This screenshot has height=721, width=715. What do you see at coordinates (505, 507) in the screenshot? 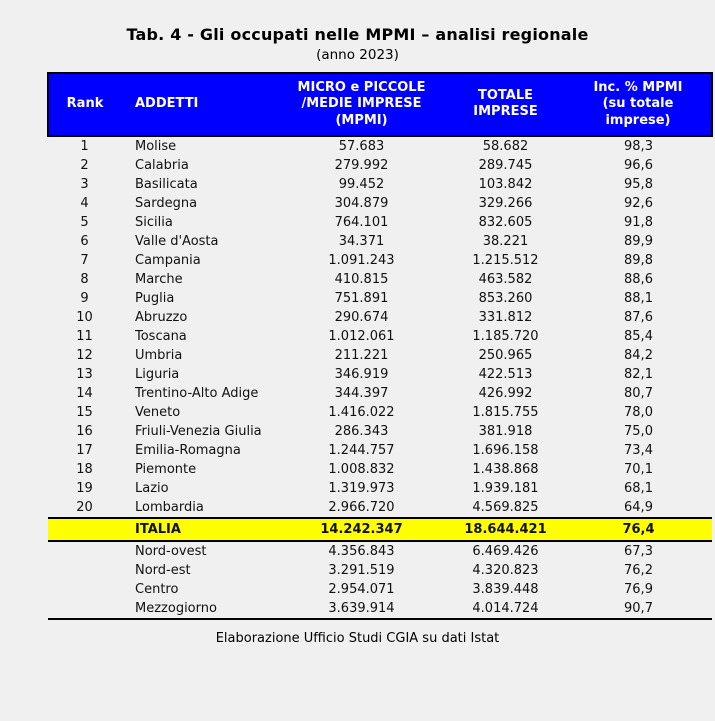
I see `totale-cell: 4.569.825` at bounding box center [505, 507].